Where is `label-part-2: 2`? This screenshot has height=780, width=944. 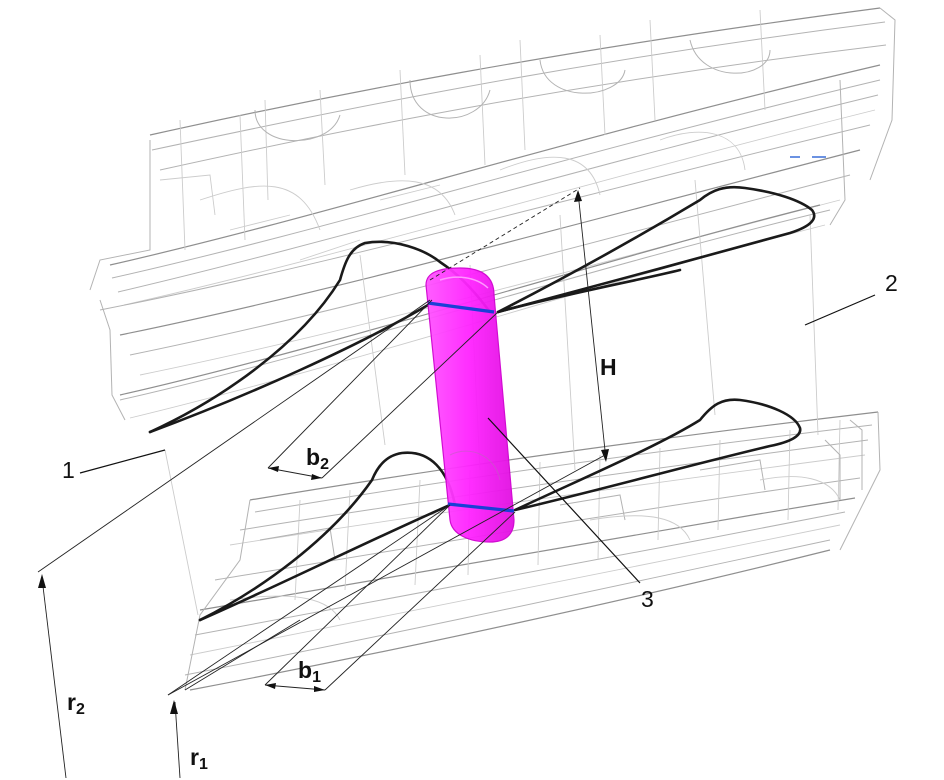 label-part-2: 2 is located at coordinates (891, 283).